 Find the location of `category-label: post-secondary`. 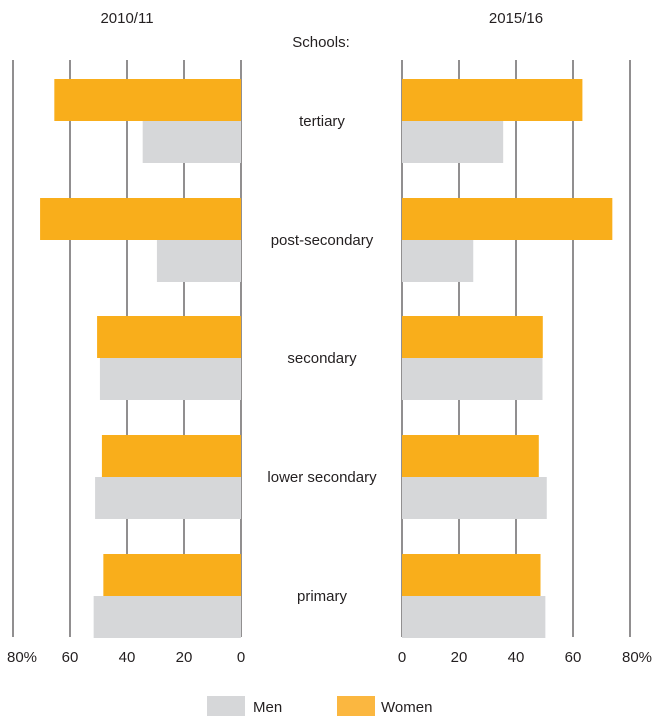

category-label: post-secondary is located at coordinates (322, 240).